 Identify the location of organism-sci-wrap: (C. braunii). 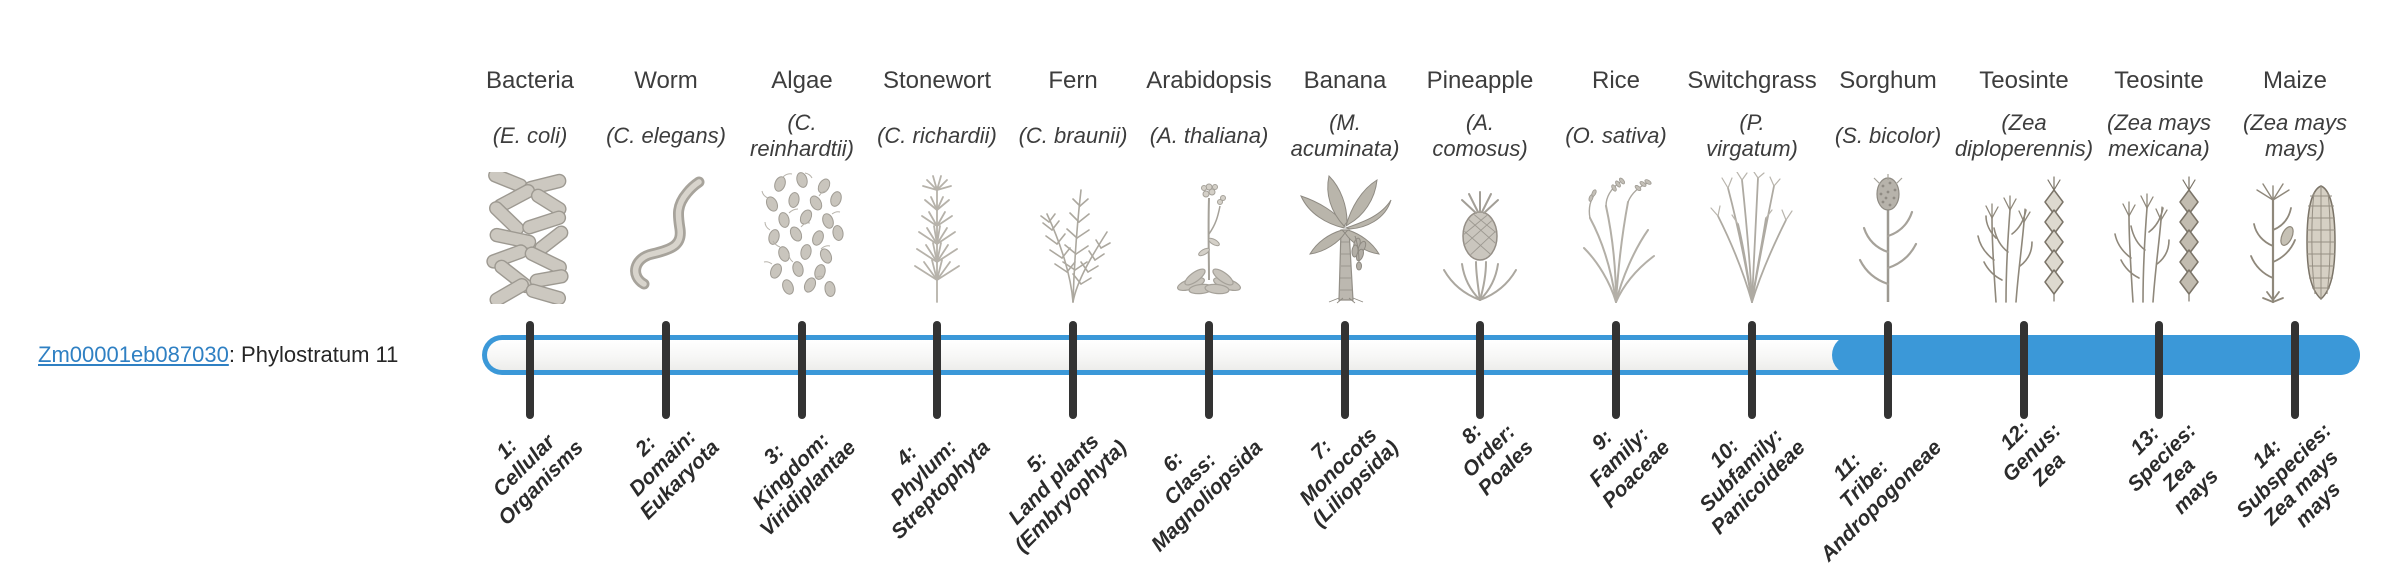
(1073, 136).